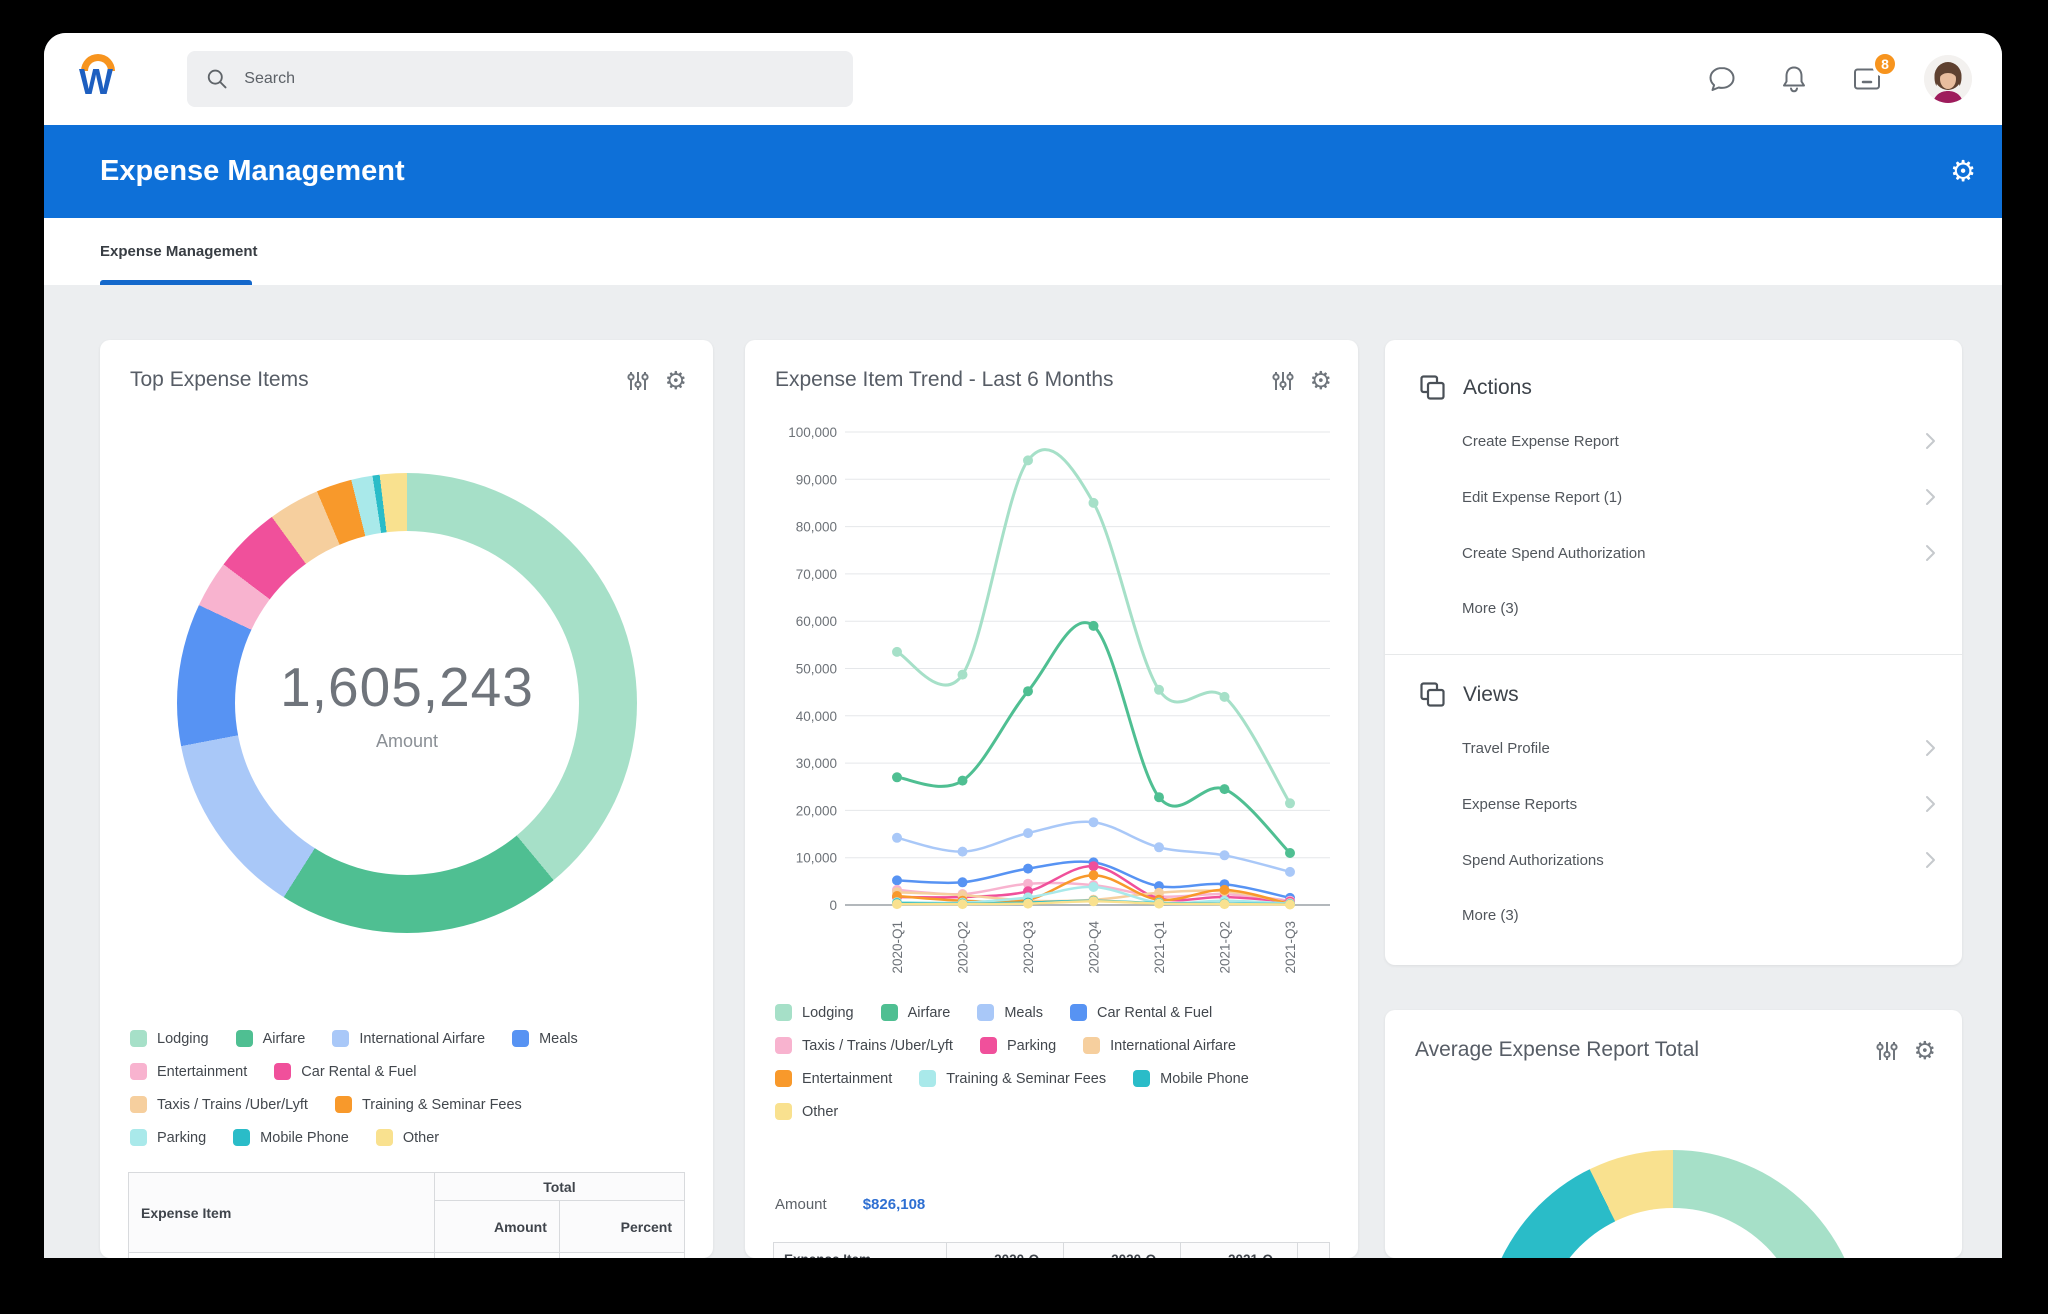 This screenshot has height=1314, width=2048. I want to click on donut-center: 1,605,243 Amount, so click(407, 703).